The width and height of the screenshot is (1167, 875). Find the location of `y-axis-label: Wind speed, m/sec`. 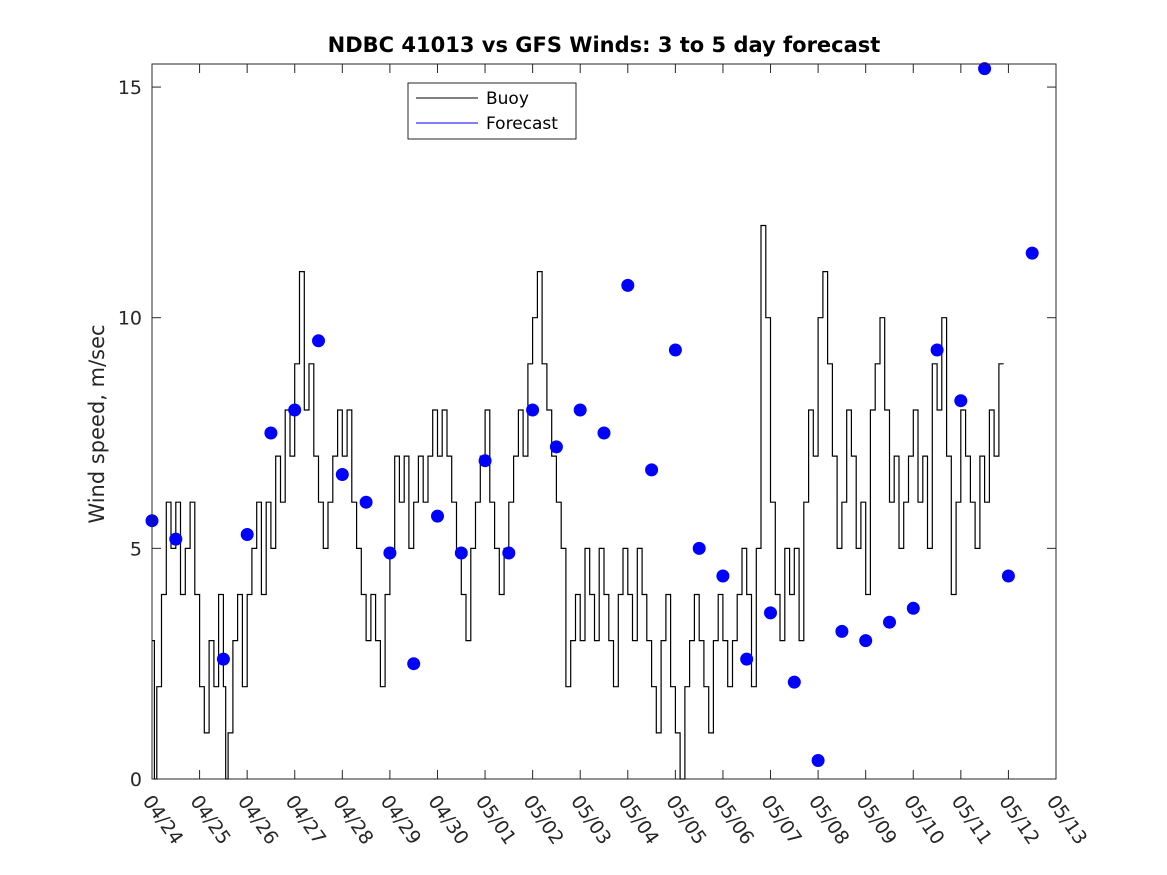

y-axis-label: Wind speed, m/sec is located at coordinates (97, 423).